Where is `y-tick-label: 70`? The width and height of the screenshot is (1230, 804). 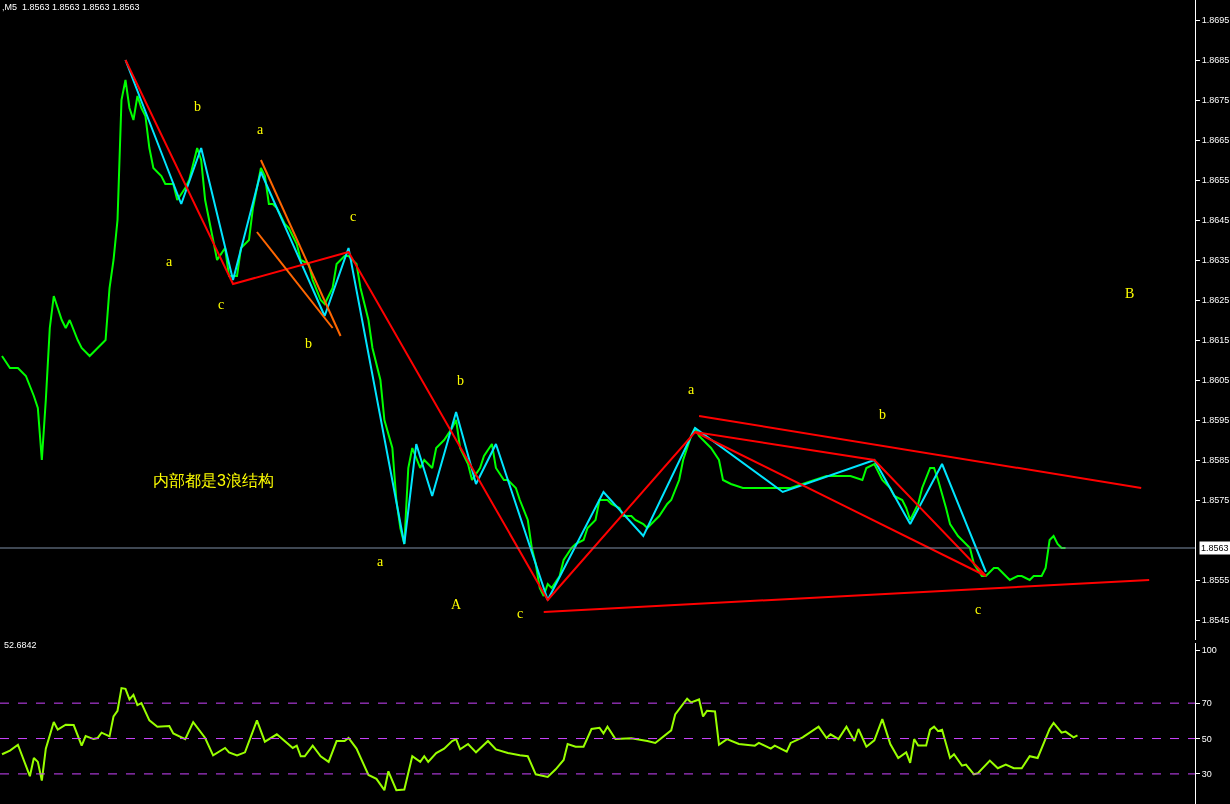 y-tick-label: 70 is located at coordinates (1206, 703).